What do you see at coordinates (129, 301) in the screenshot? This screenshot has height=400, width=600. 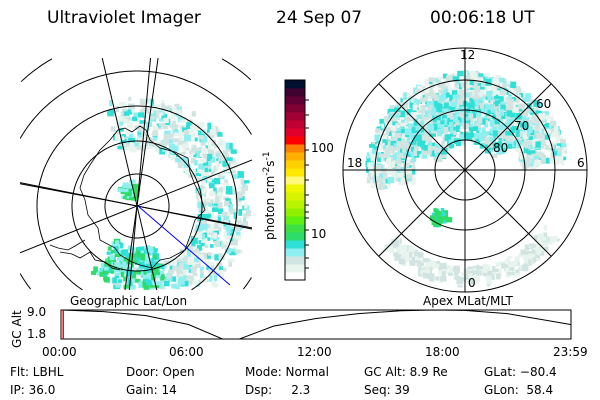 I see `left-map-label: Geographic Lat/Lon` at bounding box center [129, 301].